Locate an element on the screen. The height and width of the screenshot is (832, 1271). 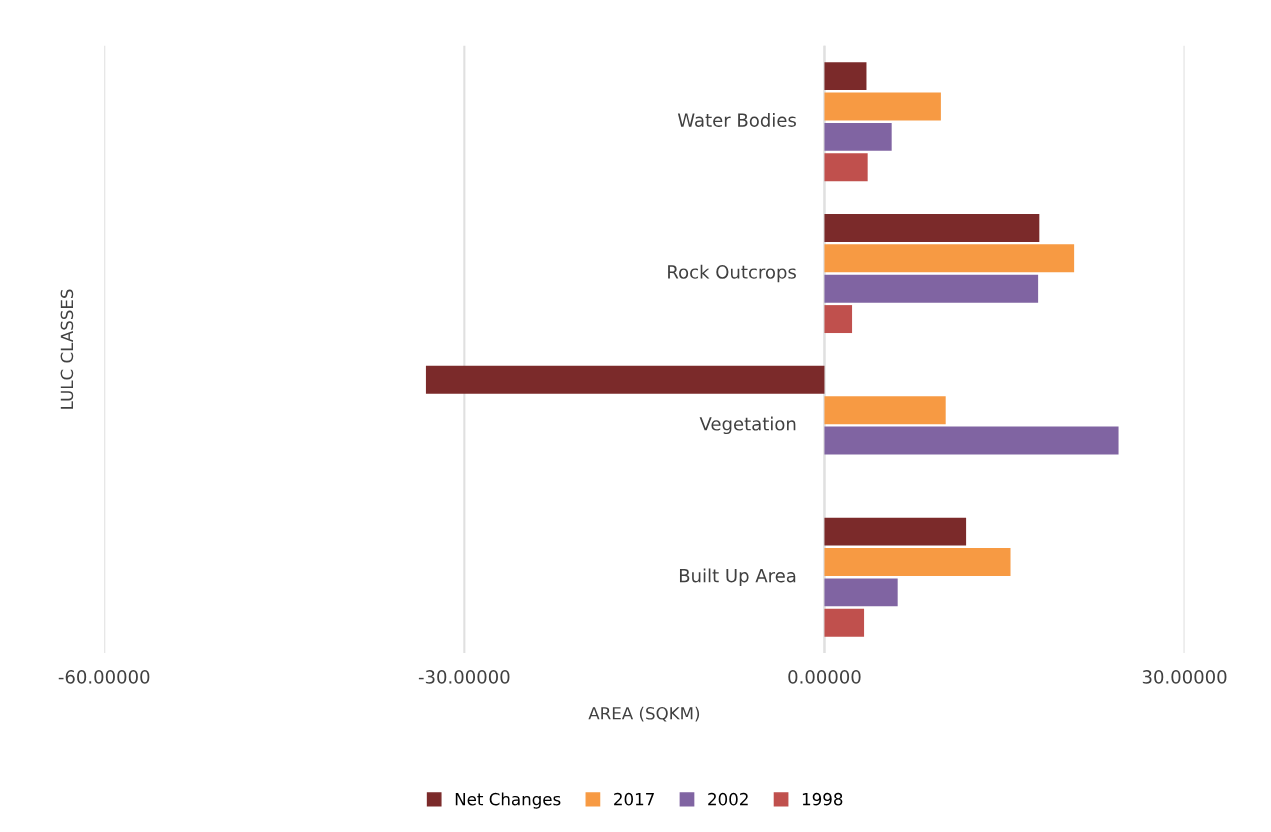
legend-label: Net Changes is located at coordinates (508, 800).